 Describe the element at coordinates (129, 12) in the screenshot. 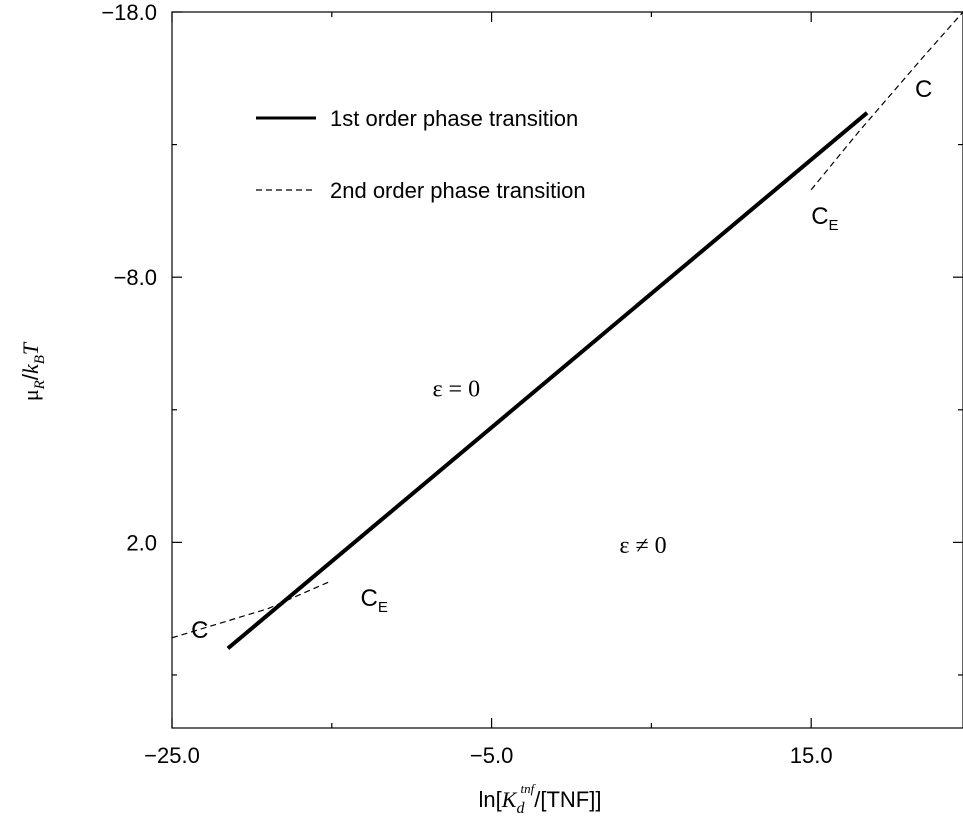

I see `y-tick-label: −18.0` at that location.